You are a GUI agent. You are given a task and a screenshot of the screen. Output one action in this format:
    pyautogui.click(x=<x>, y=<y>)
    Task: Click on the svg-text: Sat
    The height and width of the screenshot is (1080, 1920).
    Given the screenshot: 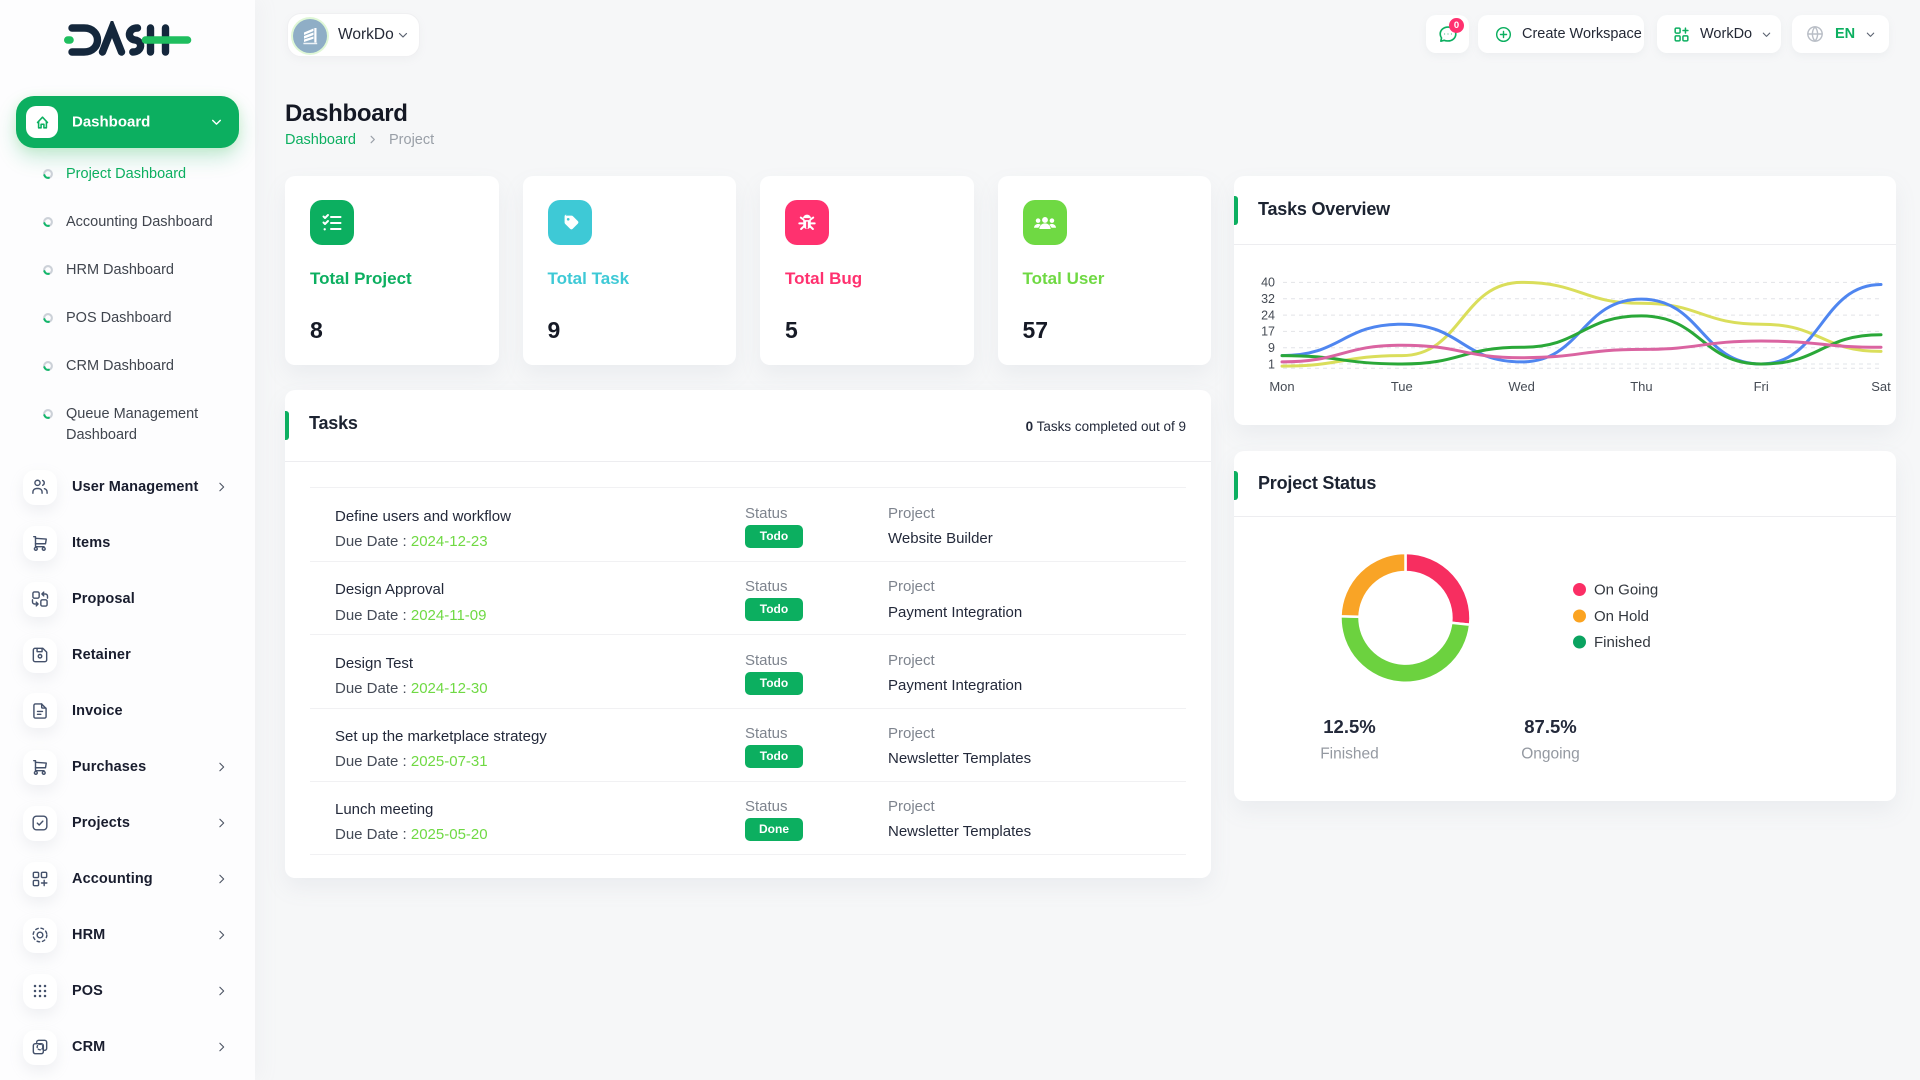 What is the action you would take?
    pyautogui.click(x=1881, y=386)
    